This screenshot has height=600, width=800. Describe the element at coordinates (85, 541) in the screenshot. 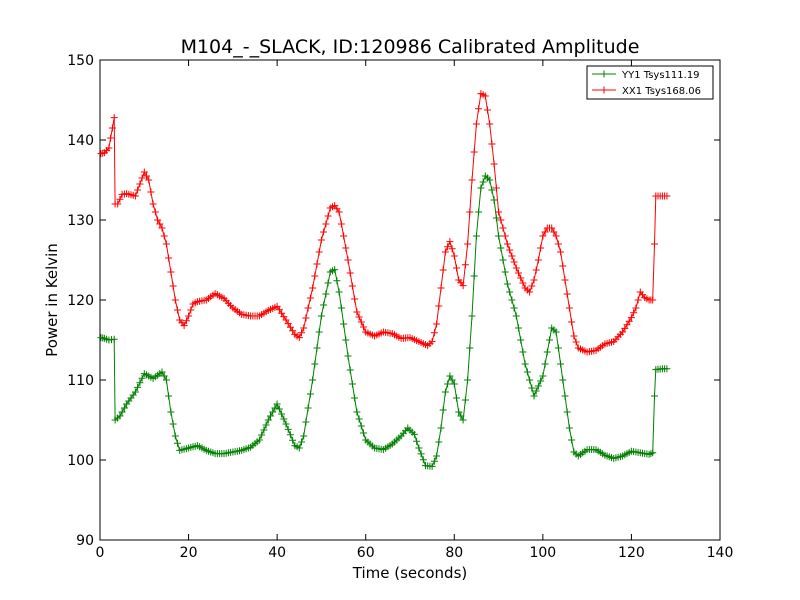

I see `y-tick-label: 90` at that location.